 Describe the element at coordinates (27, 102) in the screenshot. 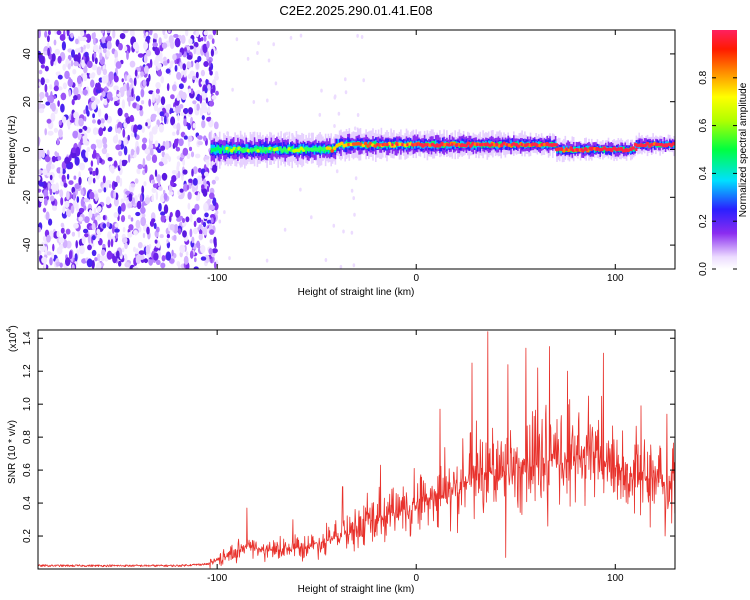

I see `spectrogram-y-tick-label: 20` at that location.